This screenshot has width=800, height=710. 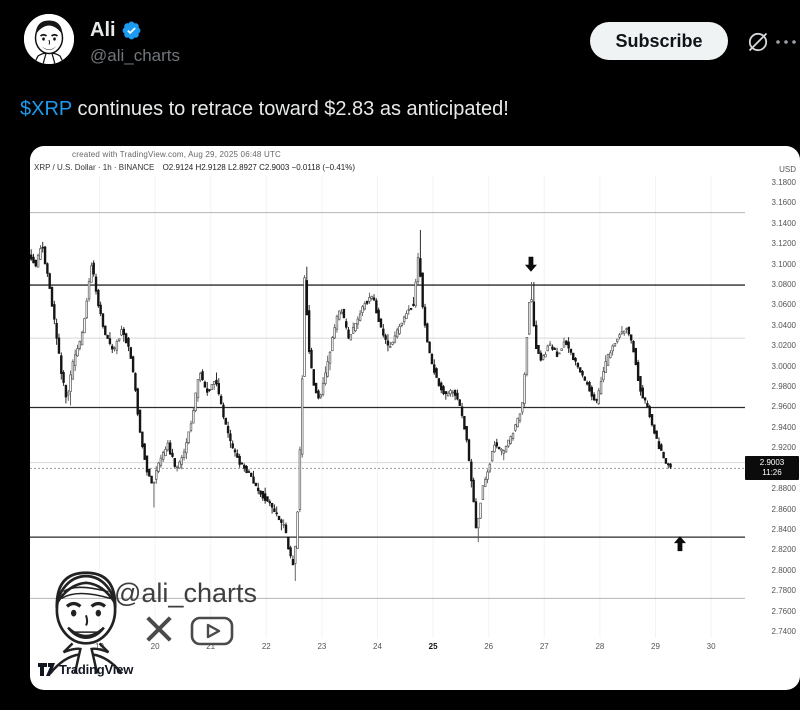 I want to click on bar-countdown: 11:26, so click(x=772, y=473).